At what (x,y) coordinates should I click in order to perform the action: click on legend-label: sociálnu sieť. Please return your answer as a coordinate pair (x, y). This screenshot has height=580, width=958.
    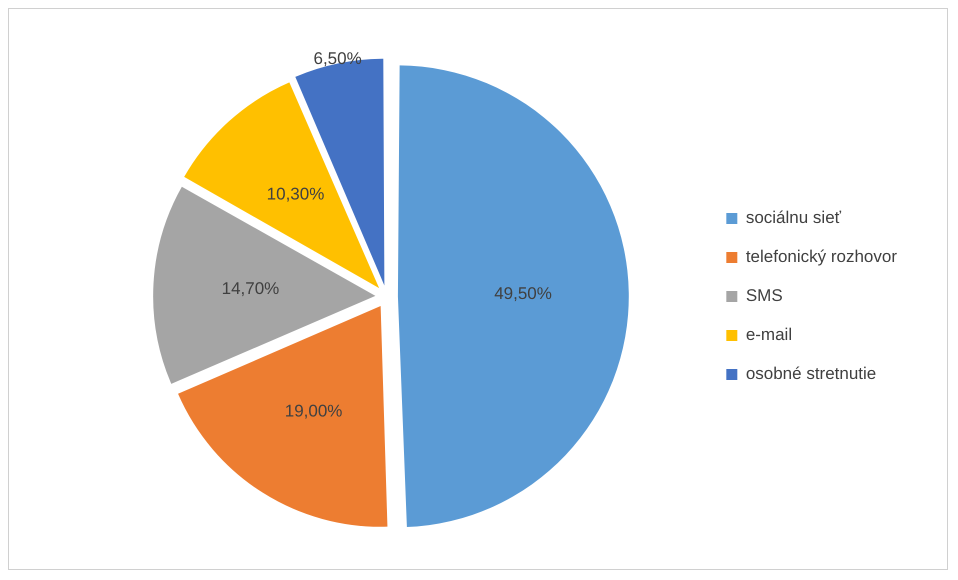
    Looking at the image, I should click on (794, 218).